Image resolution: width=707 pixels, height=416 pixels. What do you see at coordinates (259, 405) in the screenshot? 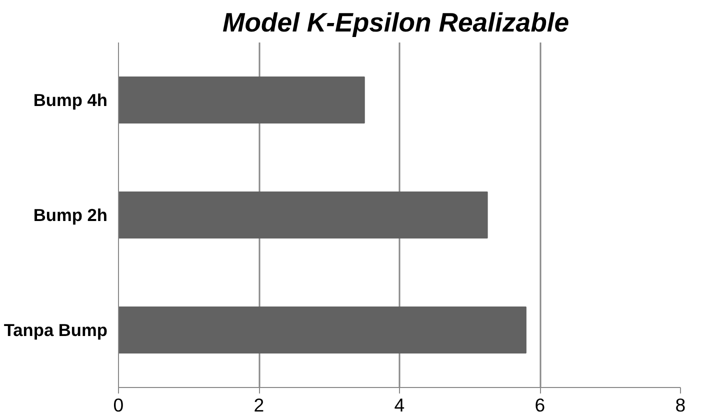
I see `x-tick-label: 2` at bounding box center [259, 405].